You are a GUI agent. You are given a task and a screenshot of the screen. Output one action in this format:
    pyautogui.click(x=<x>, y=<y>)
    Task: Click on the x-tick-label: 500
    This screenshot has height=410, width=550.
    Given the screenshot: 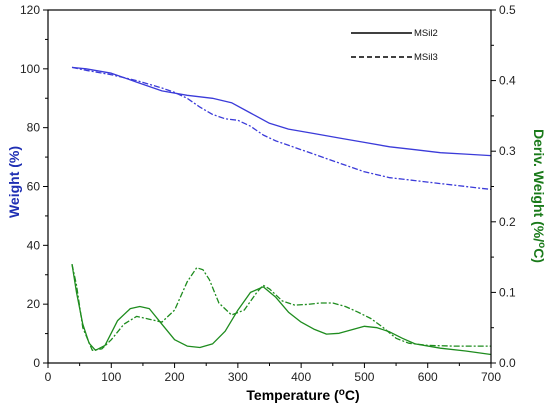 What is the action you would take?
    pyautogui.click(x=364, y=377)
    